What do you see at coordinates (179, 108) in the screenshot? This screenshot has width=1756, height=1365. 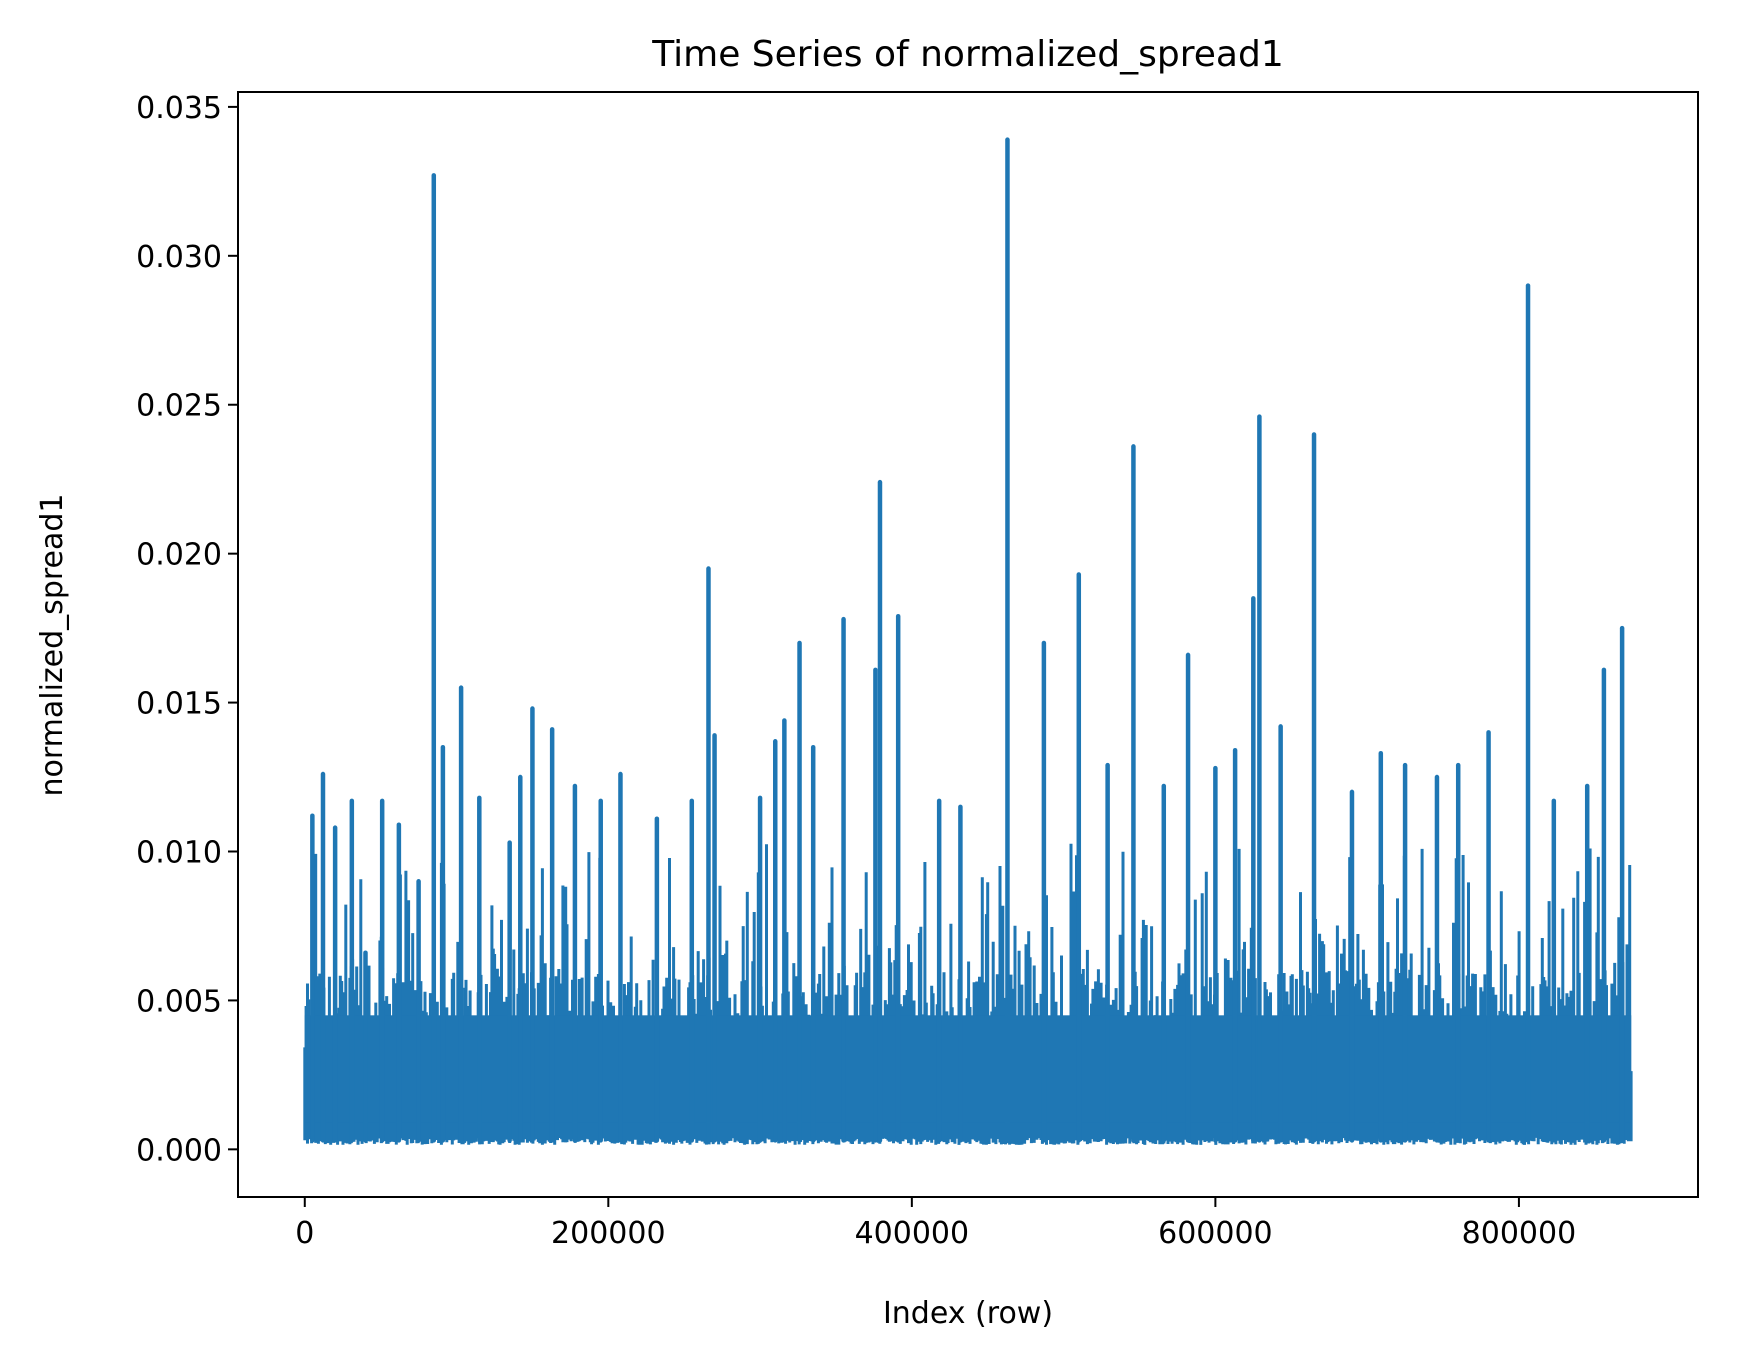 I see `y-tick-label: 0.035` at bounding box center [179, 108].